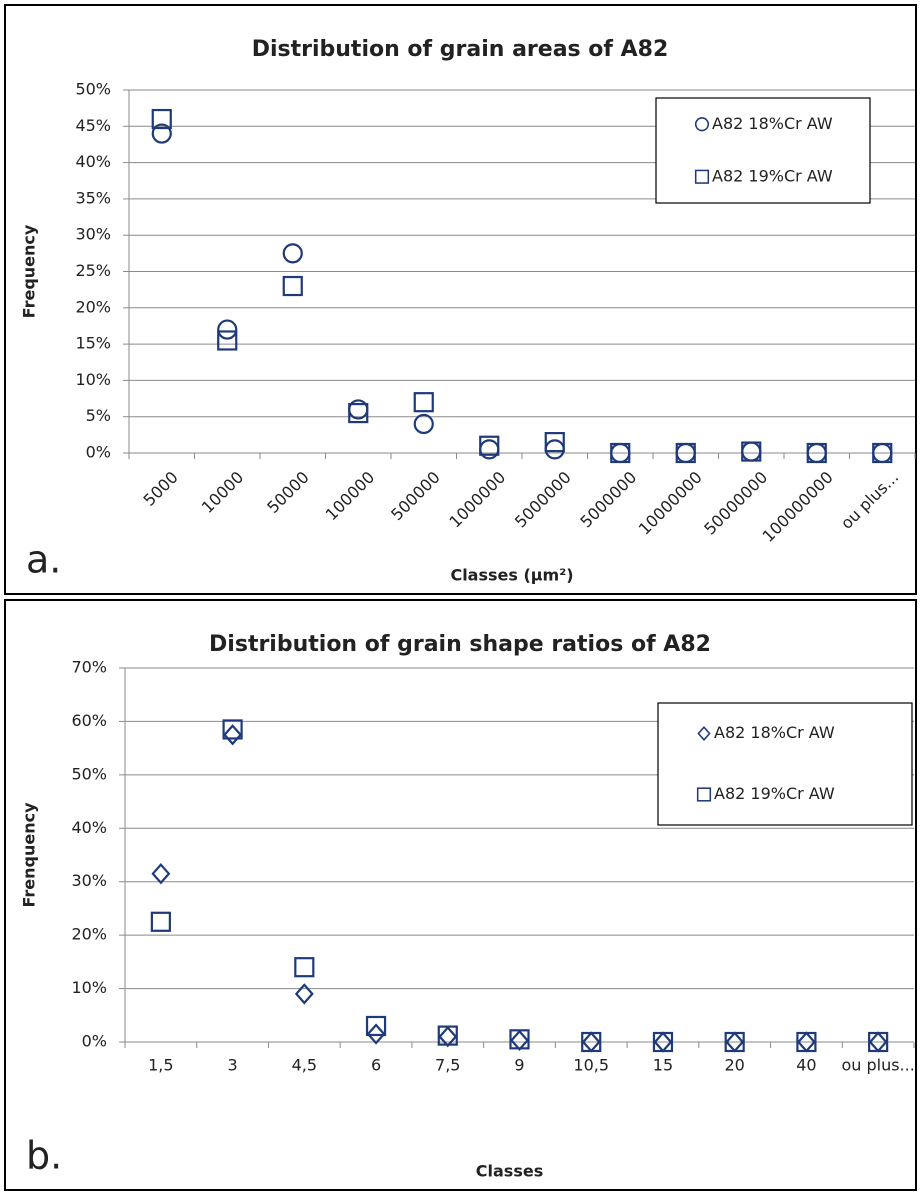 The image size is (922, 1196). What do you see at coordinates (735, 1065) in the screenshot?
I see `x-tick-label: 20` at bounding box center [735, 1065].